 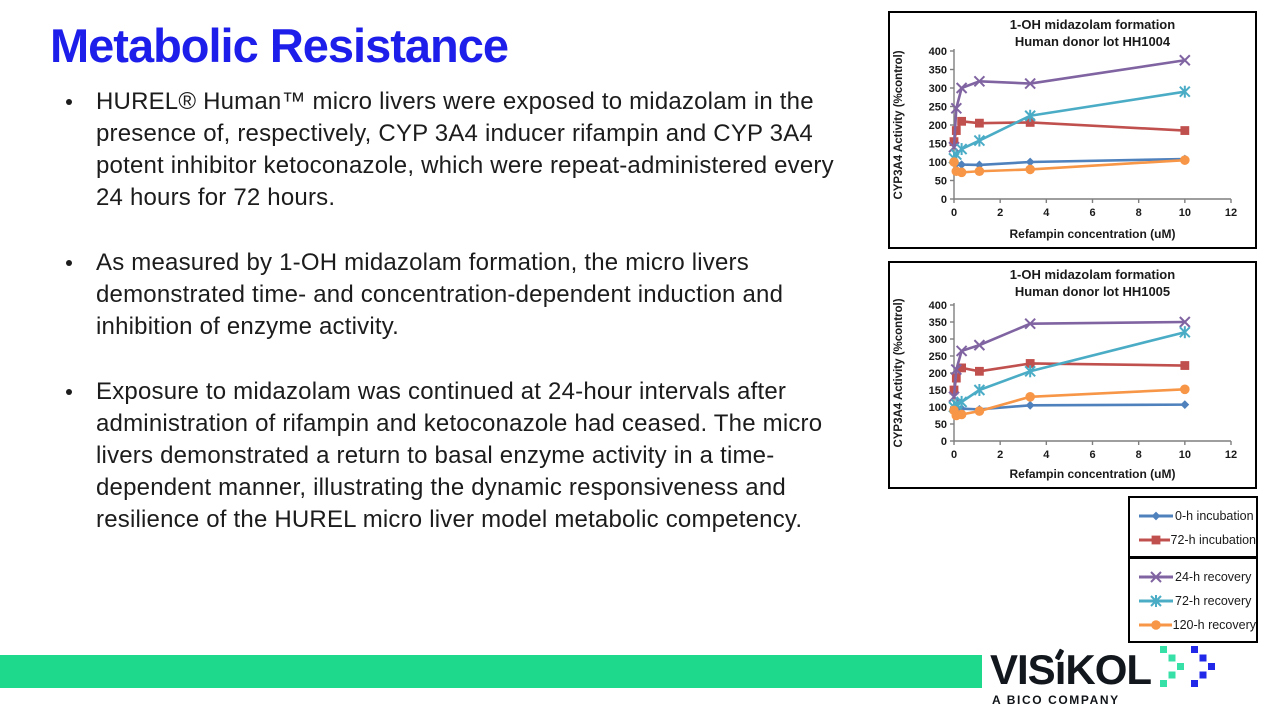 What do you see at coordinates (1188, 666) in the screenshot?
I see `double-chevron-icon` at bounding box center [1188, 666].